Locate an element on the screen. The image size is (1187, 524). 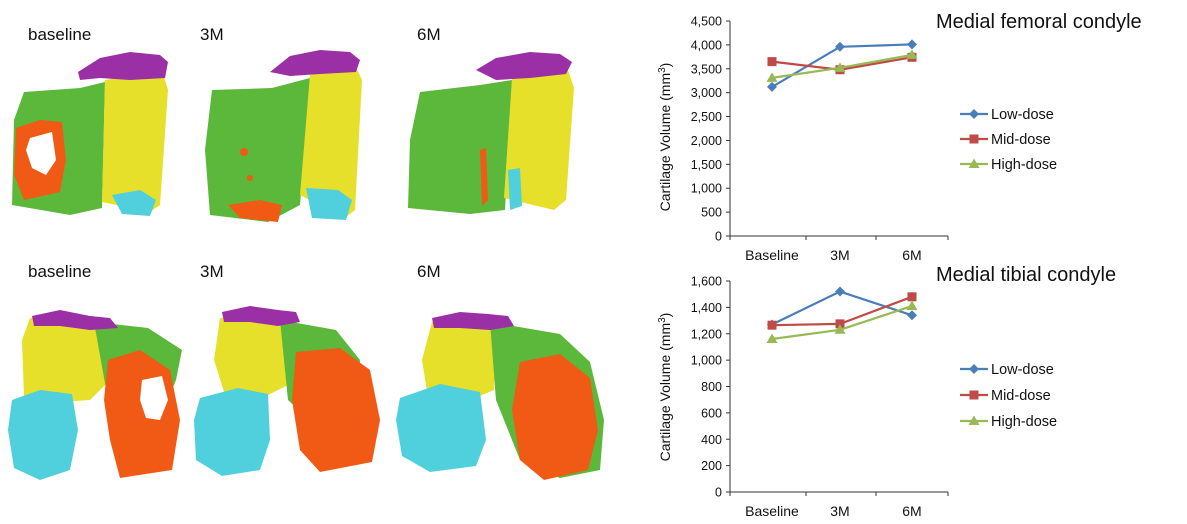
chart-title-femoral: Medial femoral condyle is located at coordinates (1039, 22).